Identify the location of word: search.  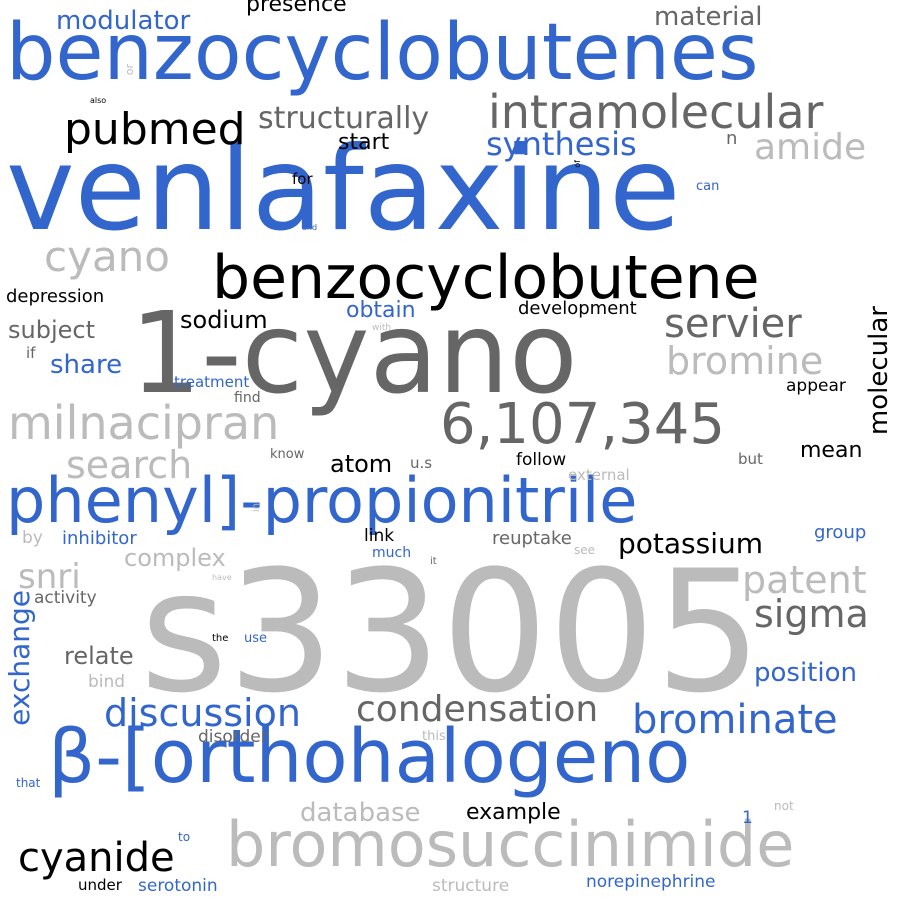
(129, 465).